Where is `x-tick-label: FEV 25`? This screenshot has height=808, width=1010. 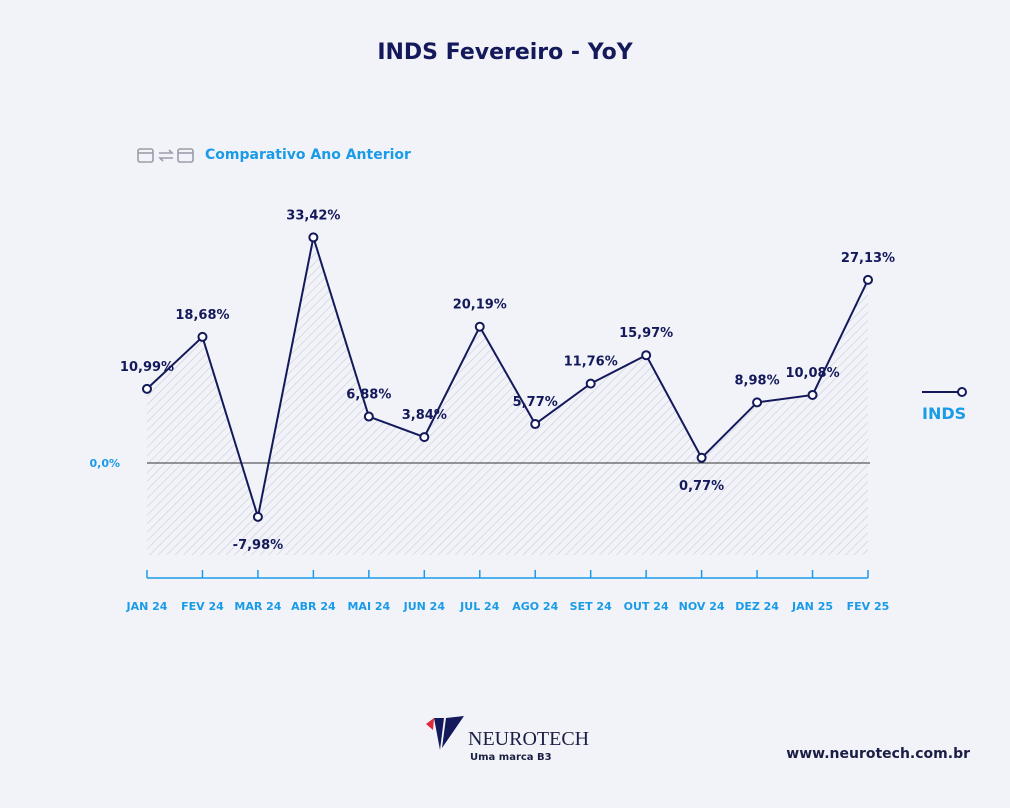 x-tick-label: FEV 25 is located at coordinates (868, 606).